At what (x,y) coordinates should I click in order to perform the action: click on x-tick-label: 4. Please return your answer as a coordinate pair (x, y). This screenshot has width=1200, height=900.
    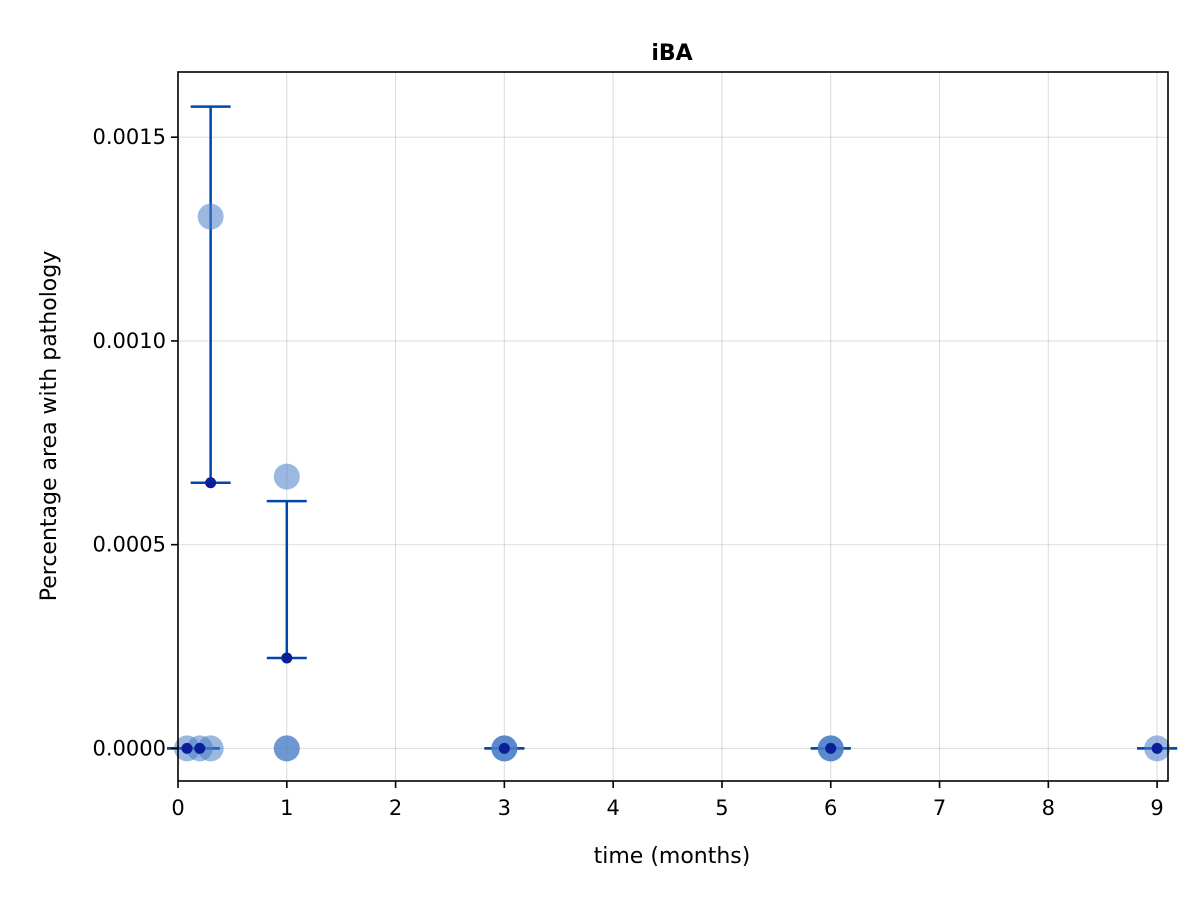
    Looking at the image, I should click on (612, 808).